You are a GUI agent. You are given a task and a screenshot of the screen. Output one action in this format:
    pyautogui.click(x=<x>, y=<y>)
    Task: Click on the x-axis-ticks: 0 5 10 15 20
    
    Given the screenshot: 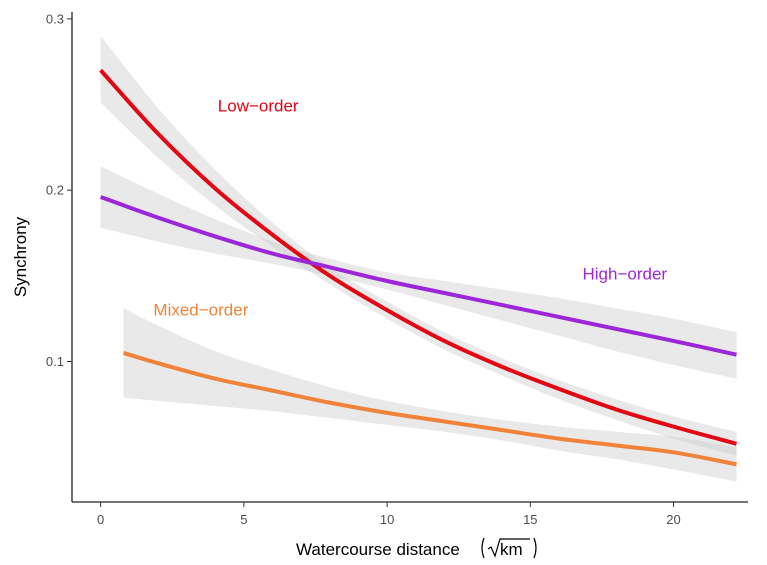 What is the action you would take?
    pyautogui.click(x=389, y=514)
    